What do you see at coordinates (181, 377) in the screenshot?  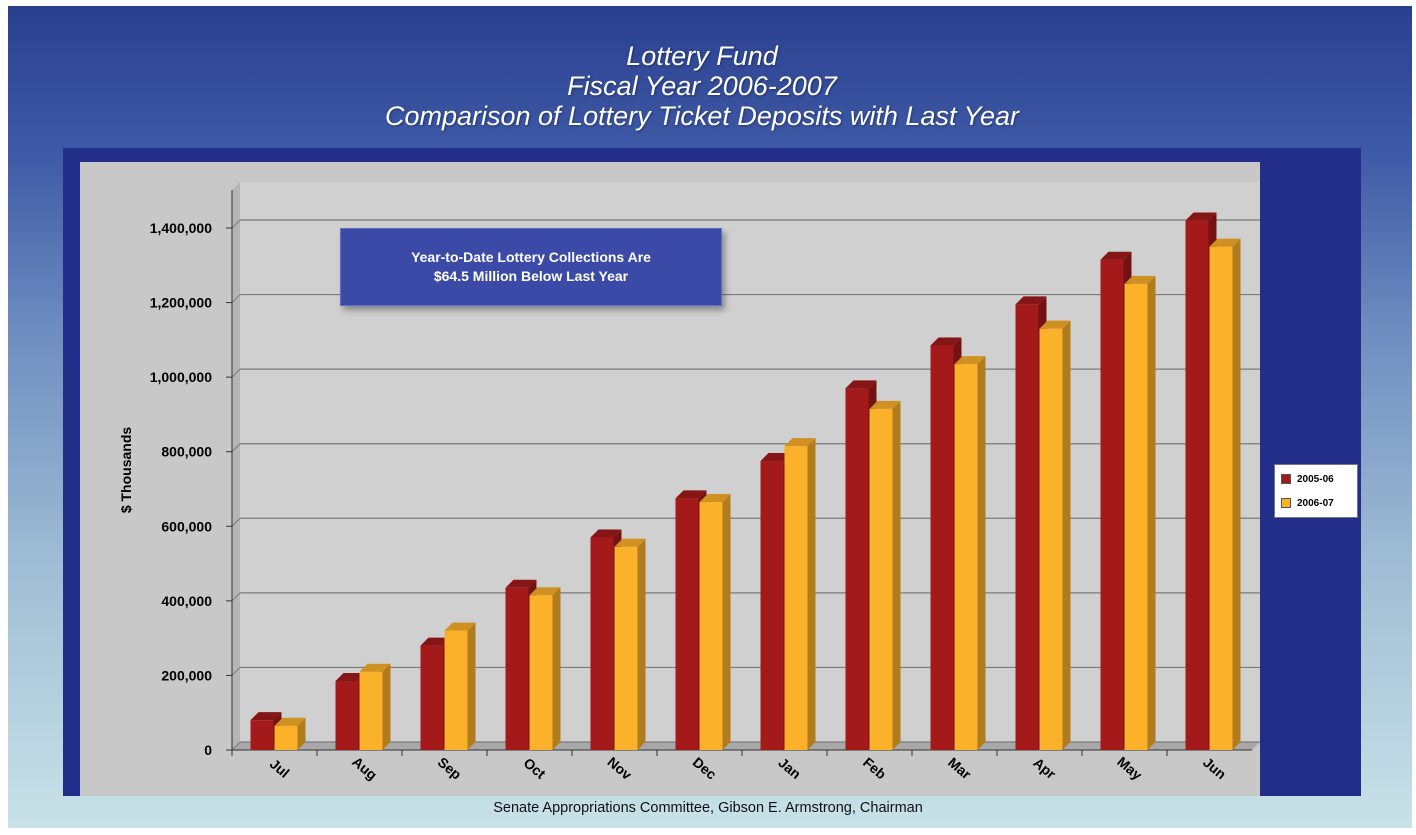 I see `y-tick-label: 1,000,000` at bounding box center [181, 377].